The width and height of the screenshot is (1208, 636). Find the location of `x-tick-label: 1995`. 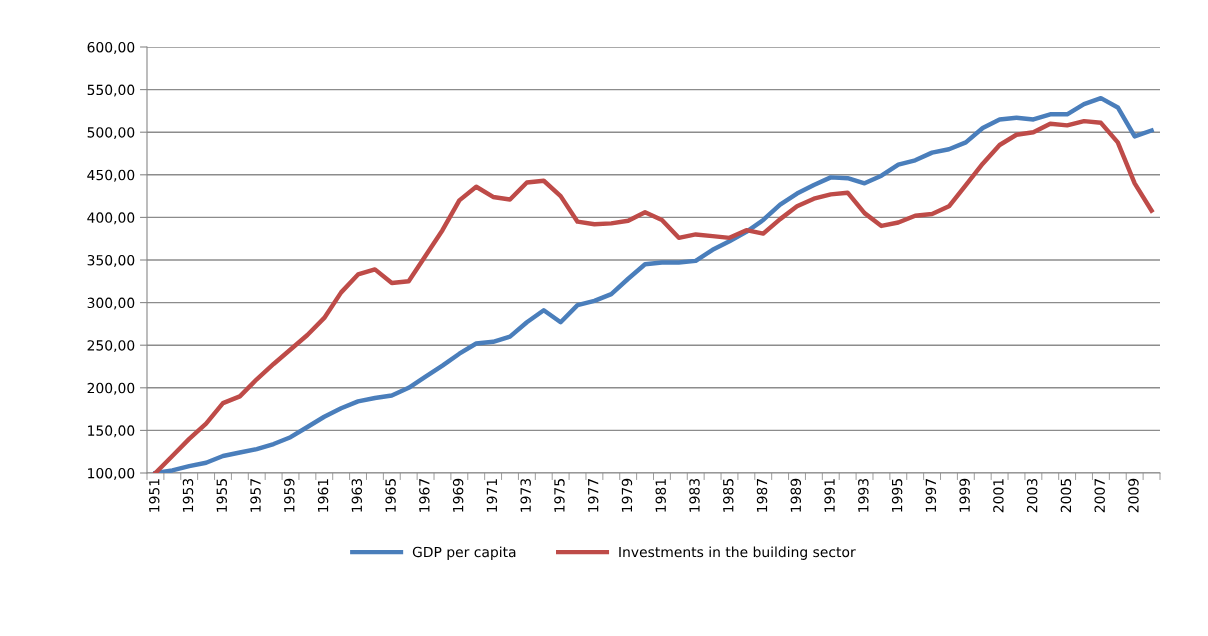

x-tick-label: 1995 is located at coordinates (897, 495).